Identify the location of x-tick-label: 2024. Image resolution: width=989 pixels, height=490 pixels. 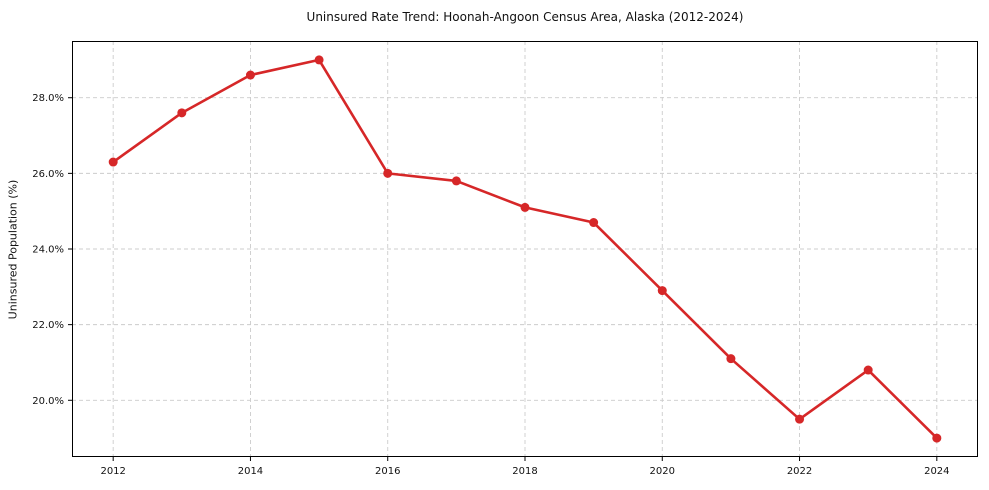
(936, 471).